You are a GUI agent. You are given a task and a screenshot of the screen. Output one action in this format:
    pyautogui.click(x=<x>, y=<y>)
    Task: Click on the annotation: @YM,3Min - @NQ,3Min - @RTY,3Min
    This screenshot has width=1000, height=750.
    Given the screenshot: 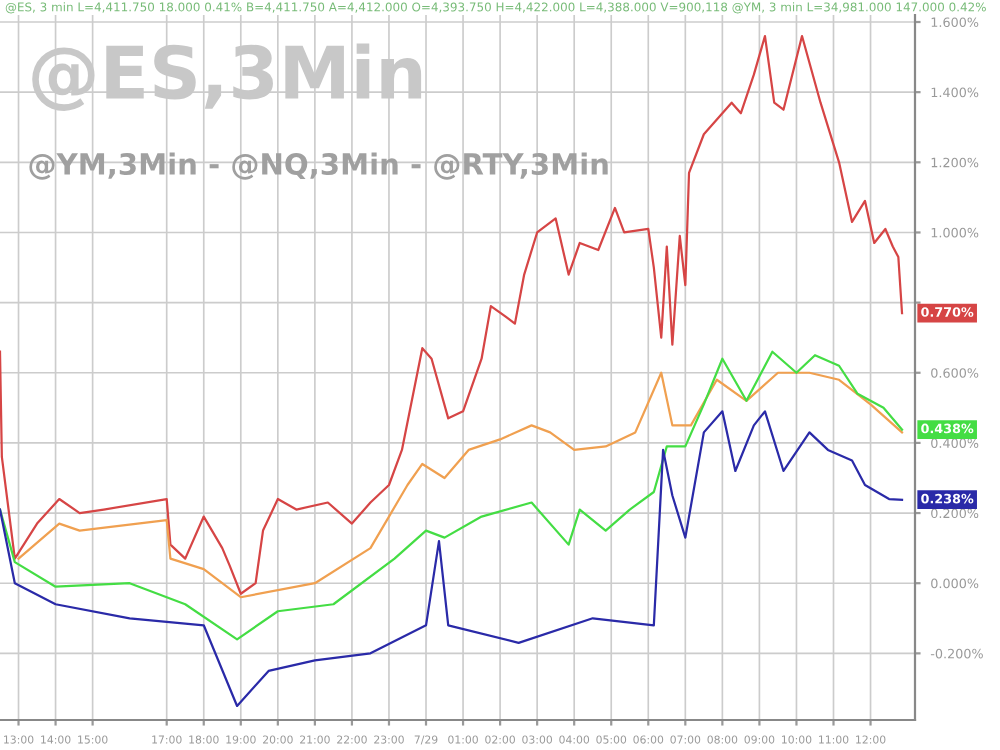 What is the action you would take?
    pyautogui.click(x=318, y=166)
    